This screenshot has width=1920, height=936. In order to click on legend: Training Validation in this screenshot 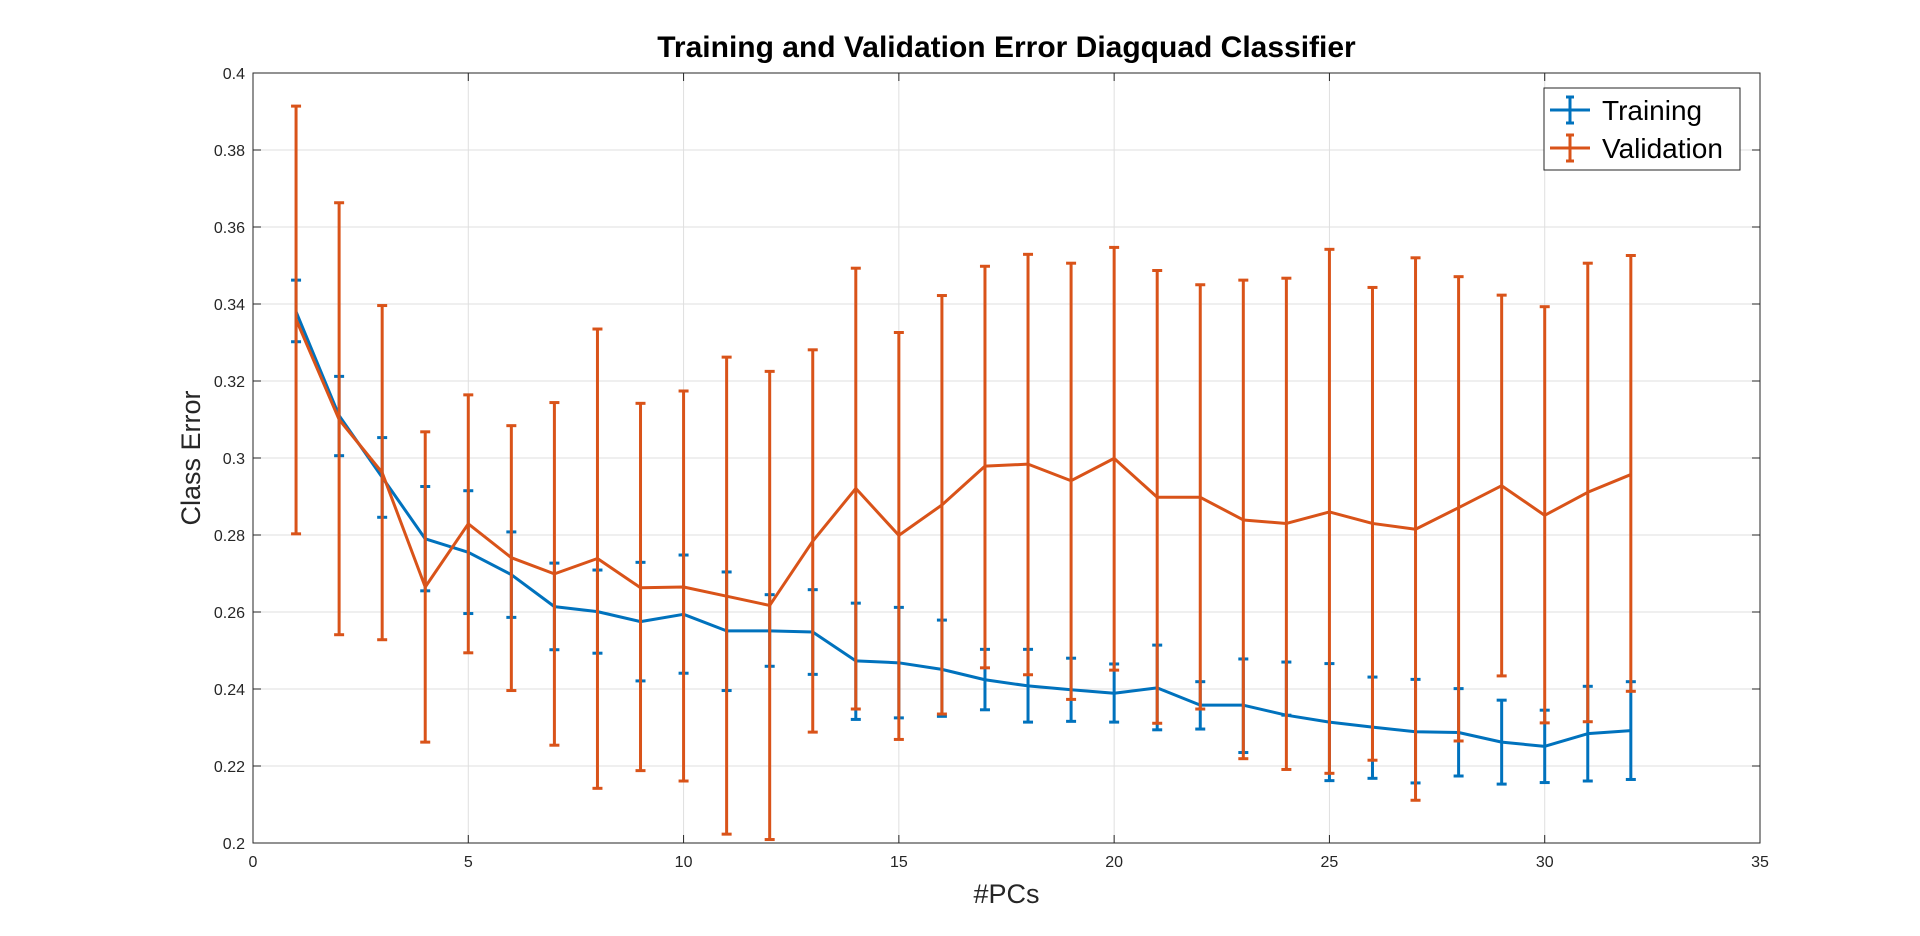, I will do `click(1642, 129)`.